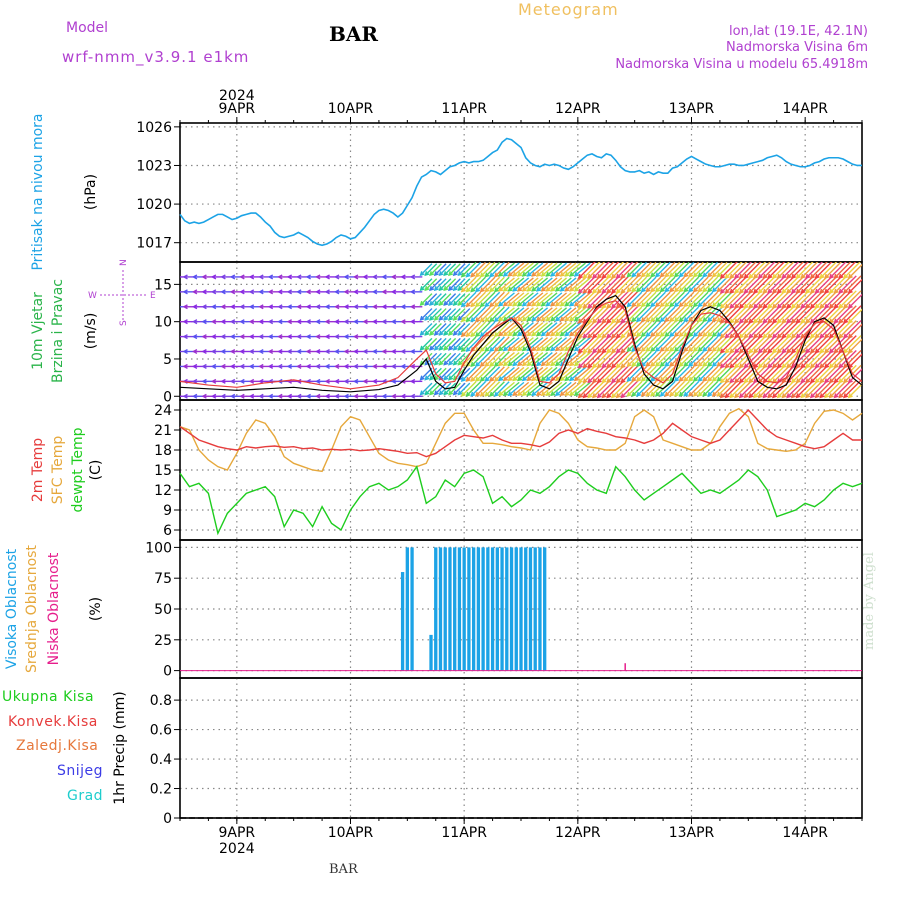 The image size is (900, 900). Describe the element at coordinates (38, 191) in the screenshot. I see `pressure-ylabel: Pritisak na nivou mora` at that location.